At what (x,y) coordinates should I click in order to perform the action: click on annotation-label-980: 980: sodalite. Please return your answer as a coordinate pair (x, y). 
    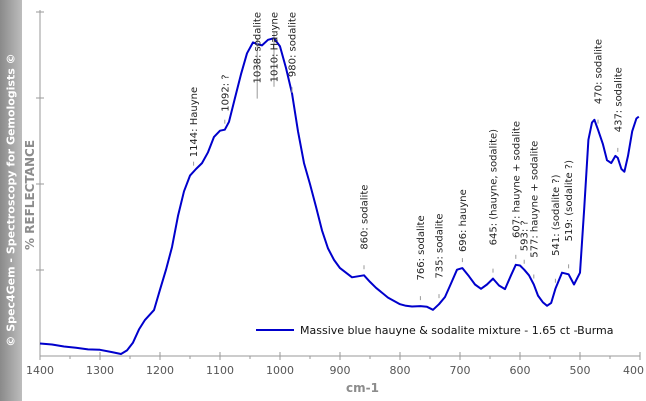
    Looking at the image, I should click on (293, 44).